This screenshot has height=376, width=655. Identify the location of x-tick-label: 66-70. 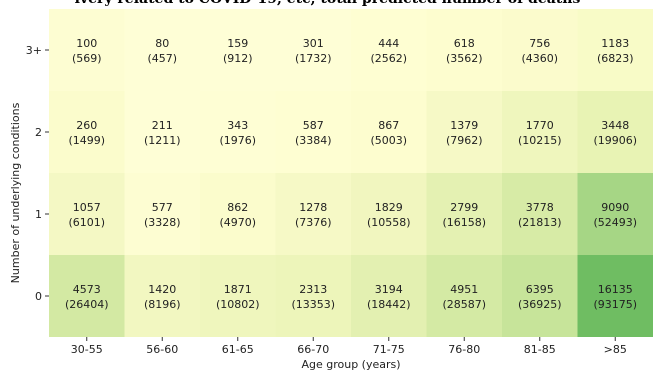
(313, 349).